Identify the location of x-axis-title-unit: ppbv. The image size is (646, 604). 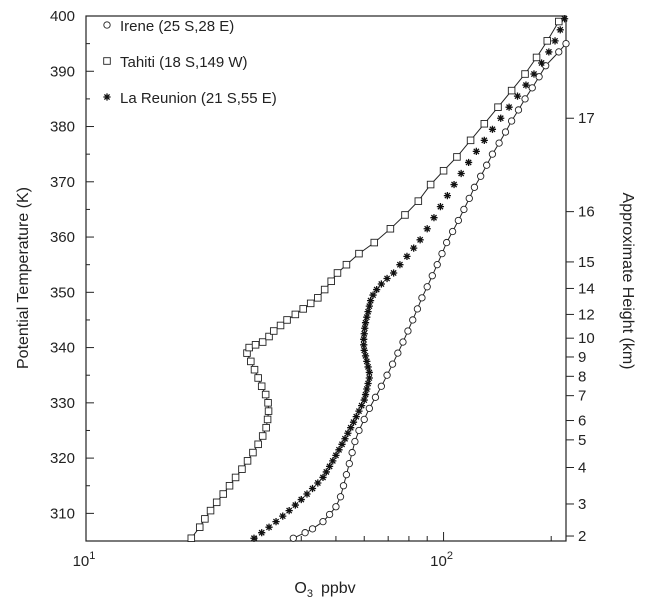
(338, 588).